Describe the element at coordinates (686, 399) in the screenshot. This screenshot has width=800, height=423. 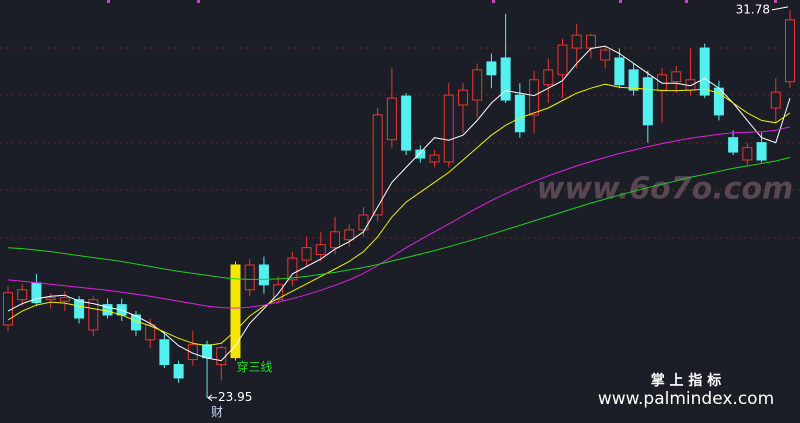
I see `brand-url: www.palmindex.com` at that location.